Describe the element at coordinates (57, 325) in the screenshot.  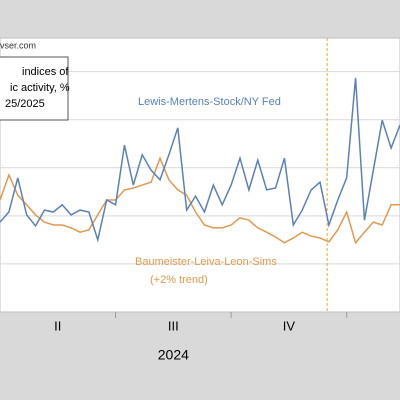
I see `quarter-label: II` at that location.